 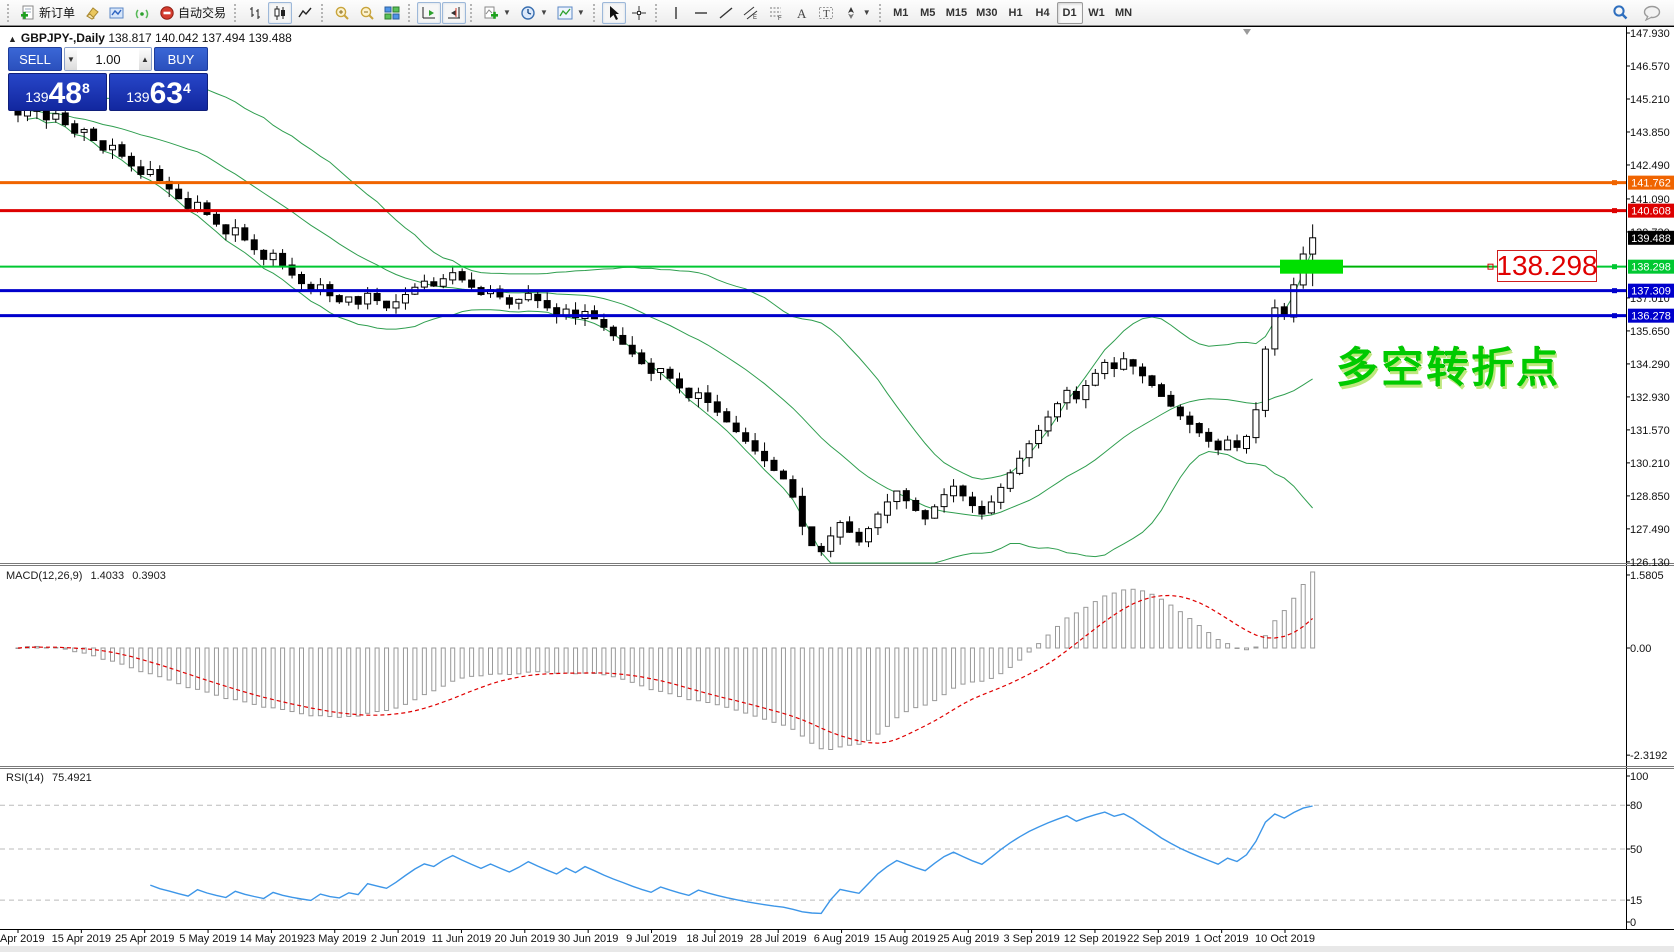 I want to click on new-order-button: 新订单, so click(x=47, y=13).